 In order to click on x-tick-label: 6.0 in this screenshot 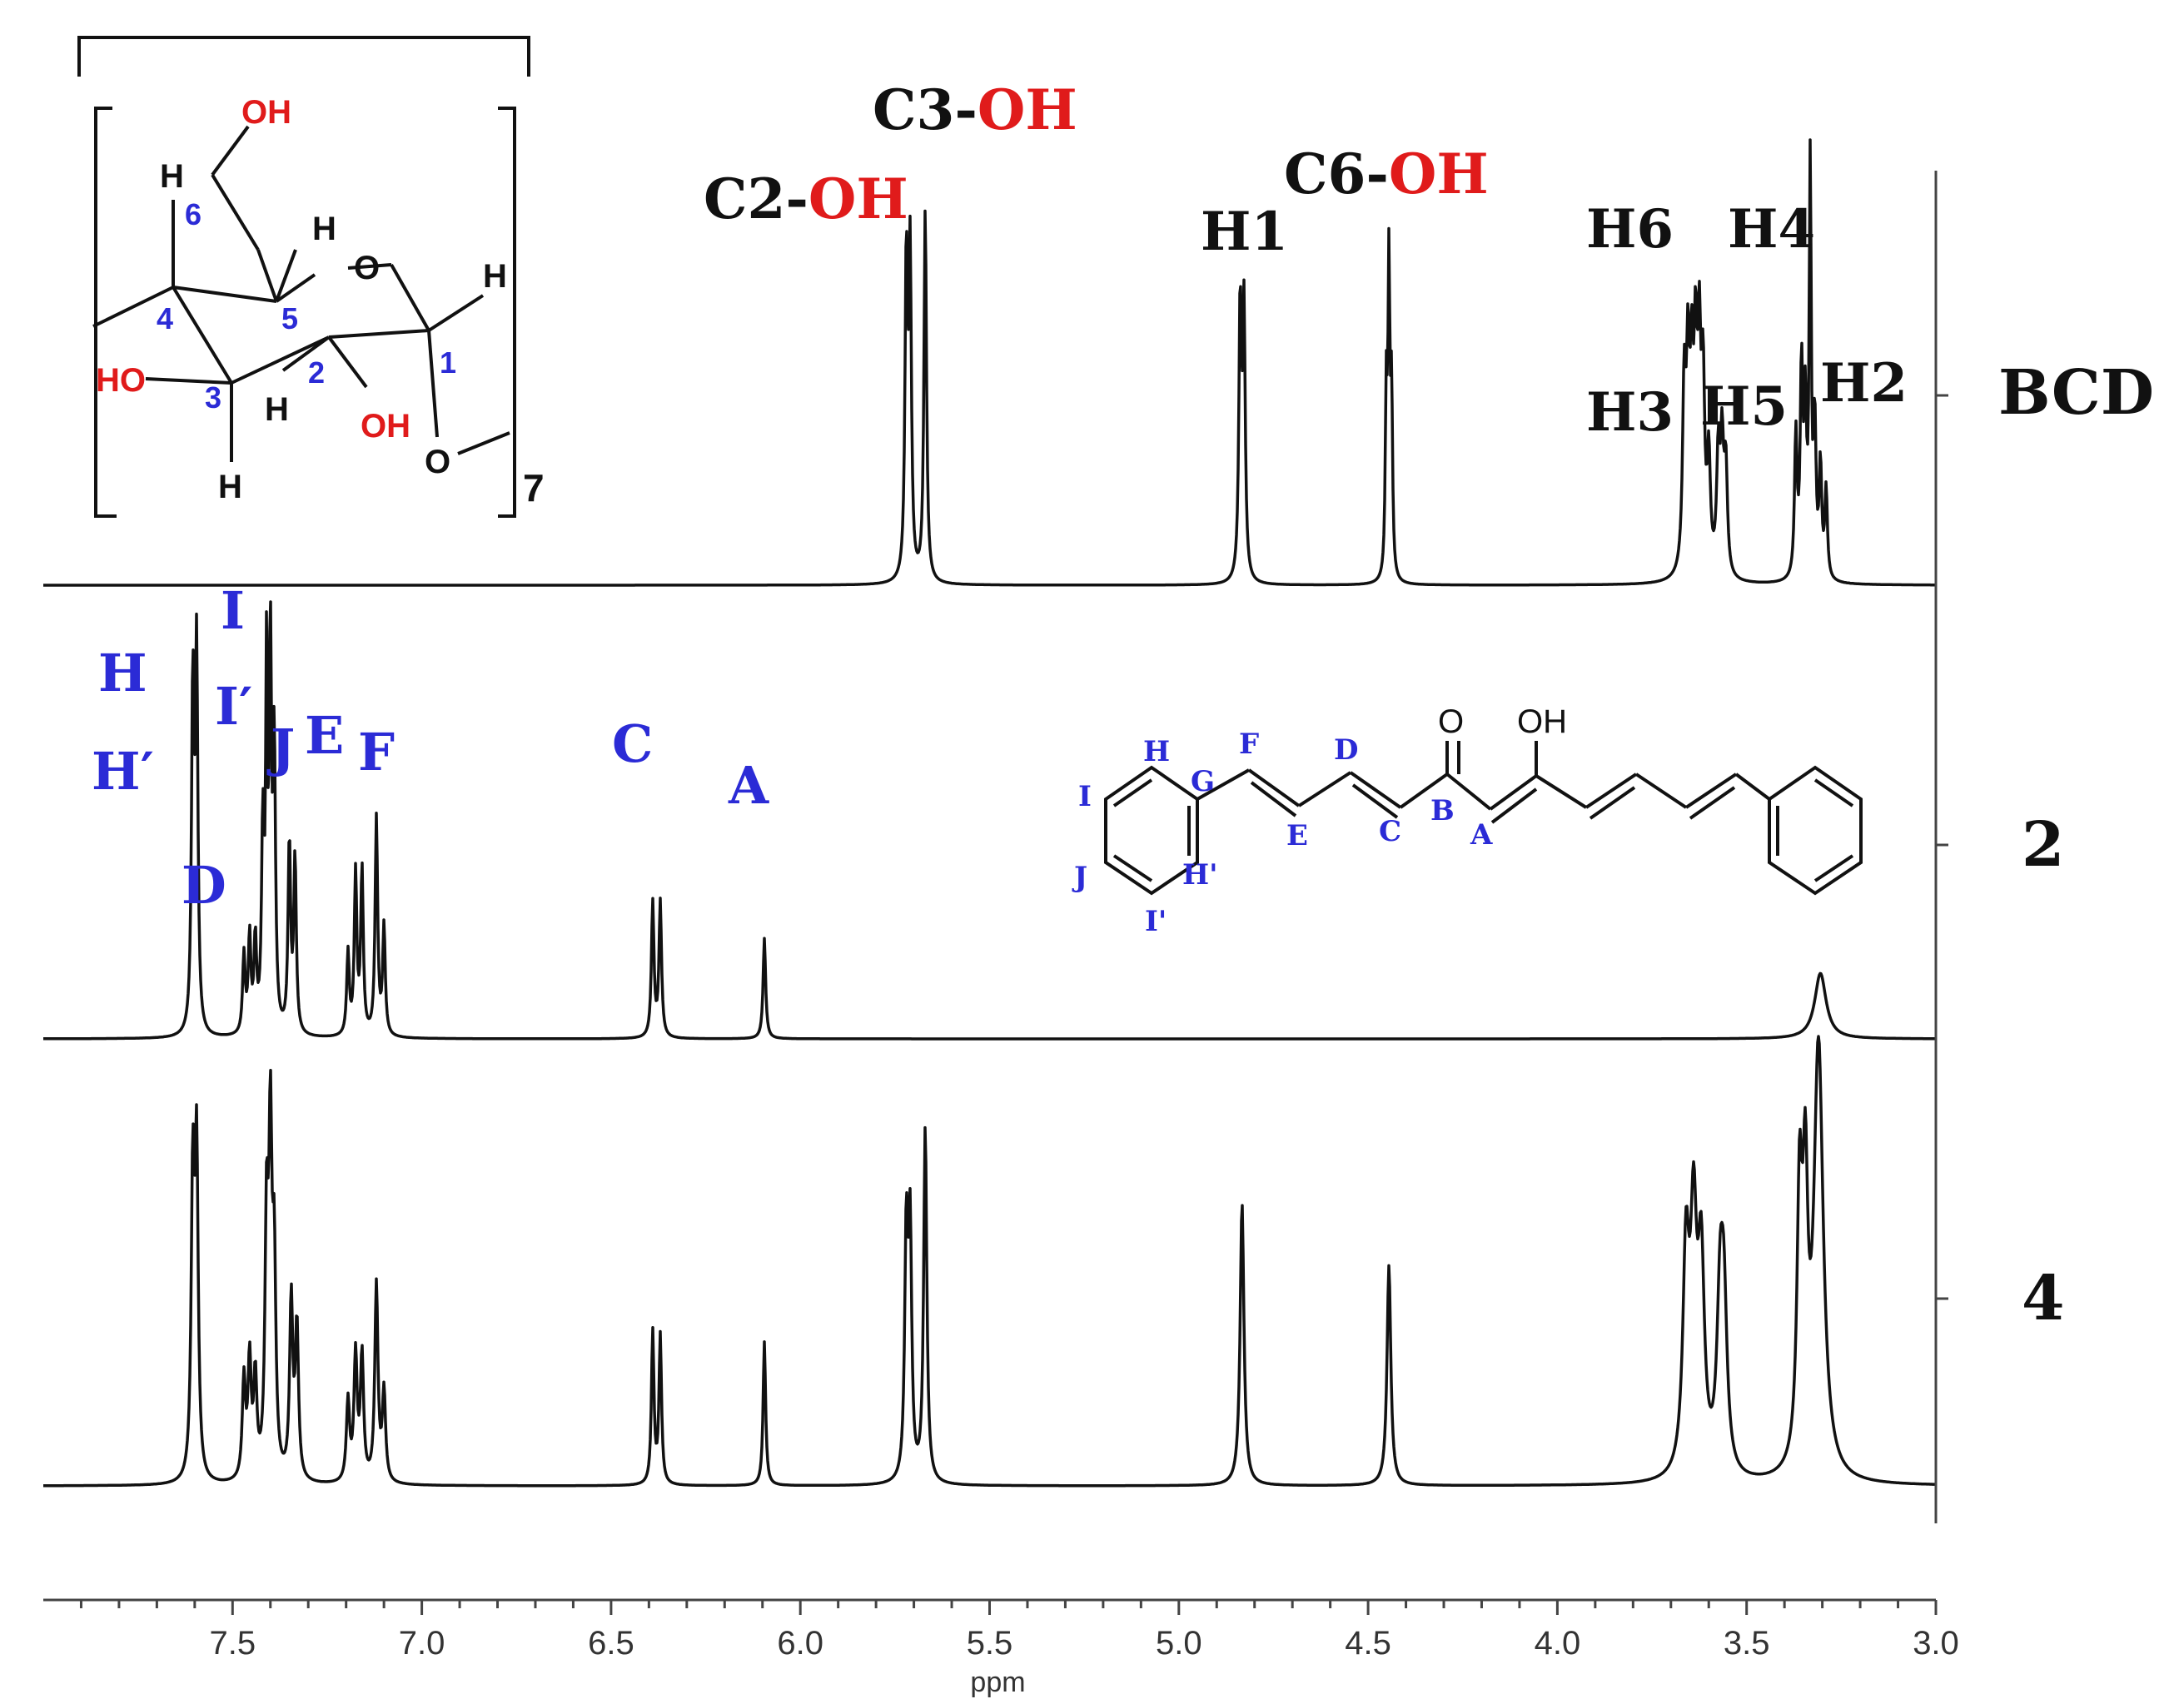, I will do `click(800, 1643)`.